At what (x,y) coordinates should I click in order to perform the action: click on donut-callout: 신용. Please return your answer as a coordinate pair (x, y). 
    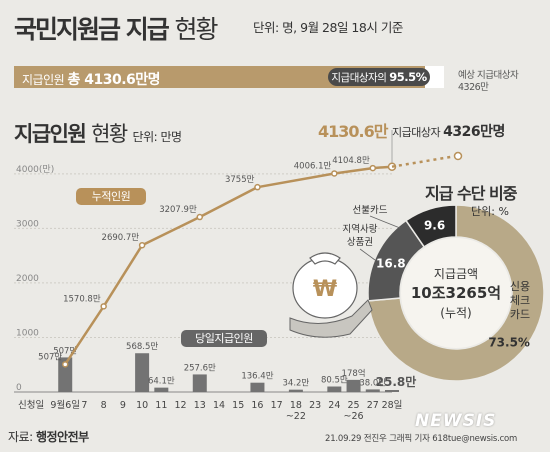
    Looking at the image, I should click on (520, 286).